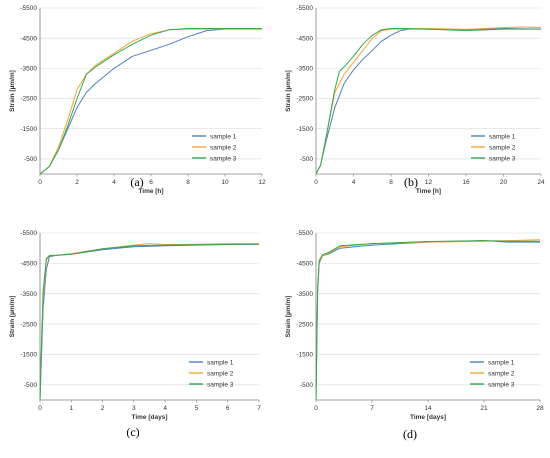  Describe the element at coordinates (71, 408) in the screenshot. I see `x-tick-label: 1` at that location.